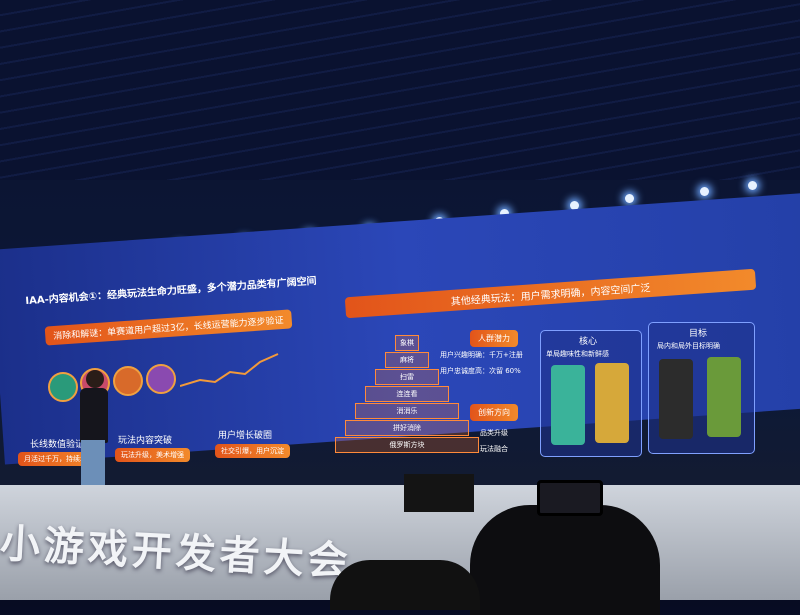 The height and width of the screenshot is (615, 800). Describe the element at coordinates (494, 338) in the screenshot. I see `potential-title: 人群潜力` at that location.